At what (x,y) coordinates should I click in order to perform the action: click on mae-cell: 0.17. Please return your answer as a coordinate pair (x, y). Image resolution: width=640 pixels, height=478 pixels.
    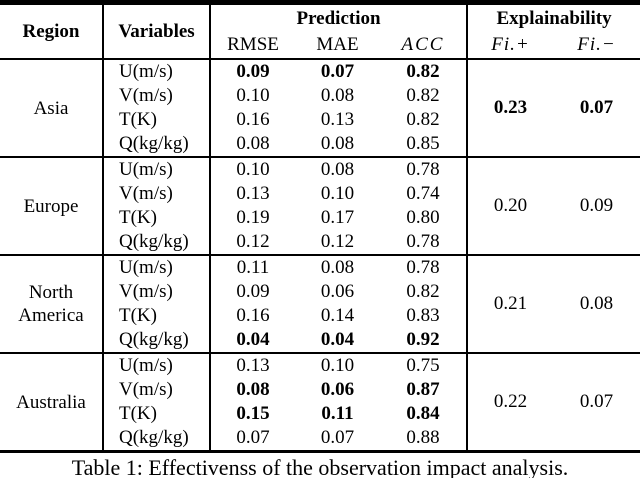
    Looking at the image, I should click on (337, 217).